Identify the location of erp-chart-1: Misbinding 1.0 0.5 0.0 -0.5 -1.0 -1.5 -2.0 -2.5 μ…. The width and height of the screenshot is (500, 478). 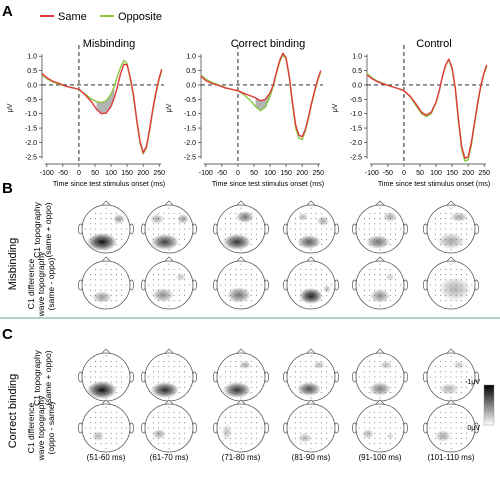
(86, 113).